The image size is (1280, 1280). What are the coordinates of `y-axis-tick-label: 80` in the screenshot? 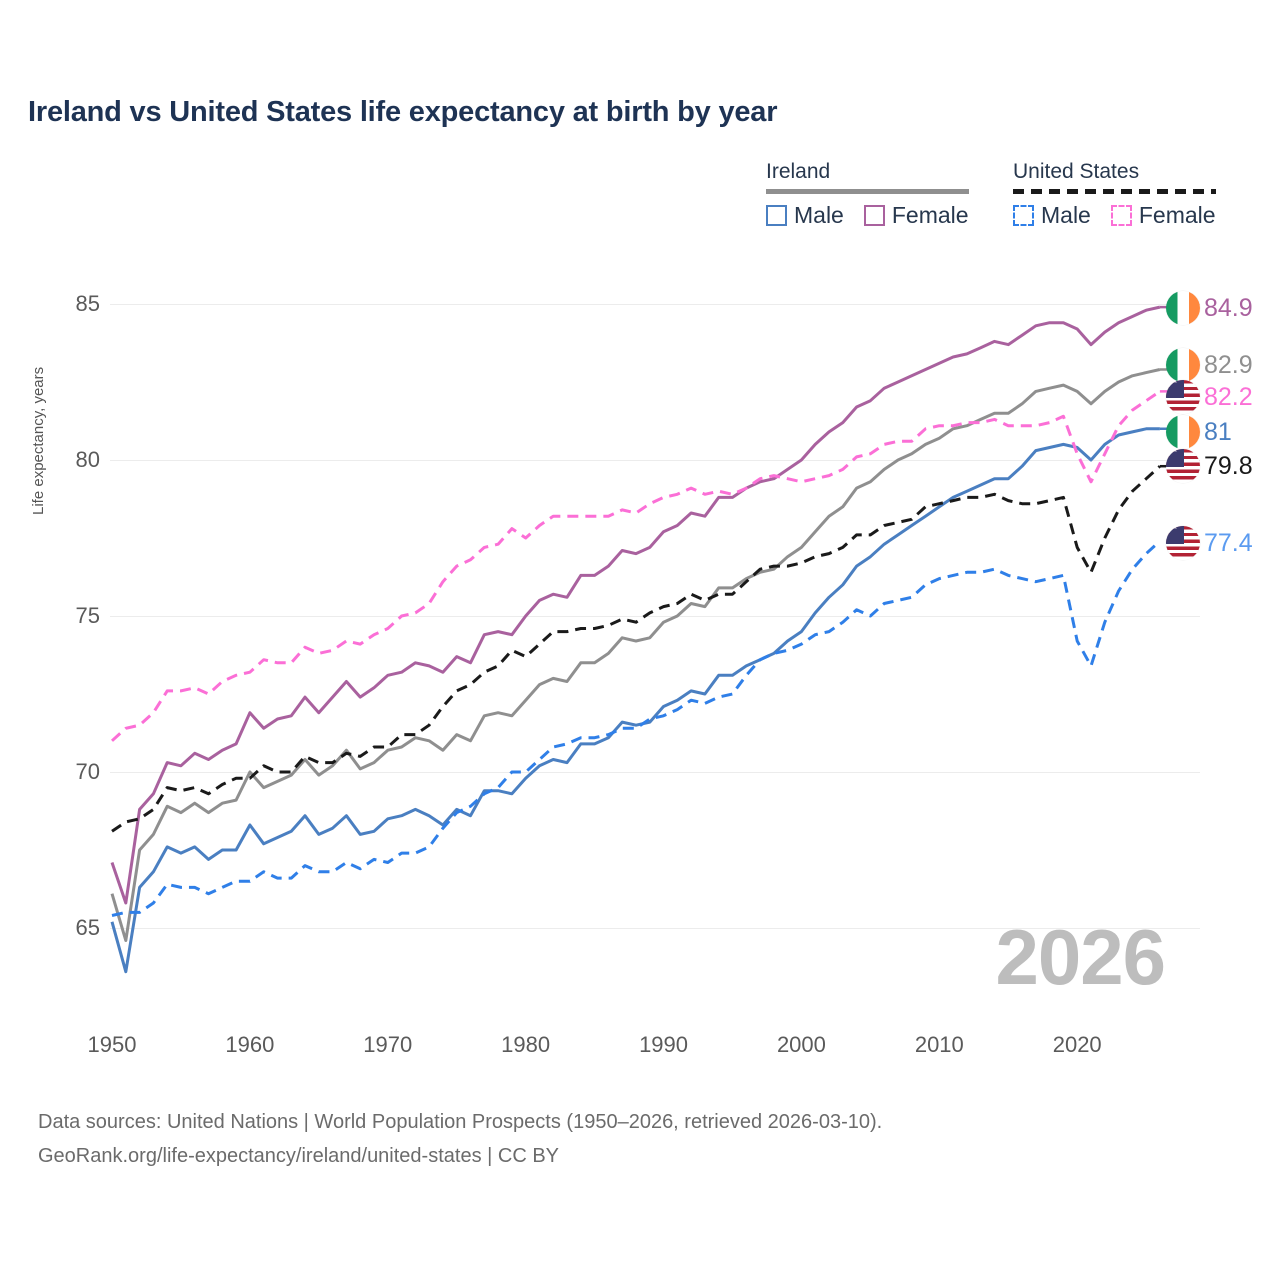 It's located at (87, 459).